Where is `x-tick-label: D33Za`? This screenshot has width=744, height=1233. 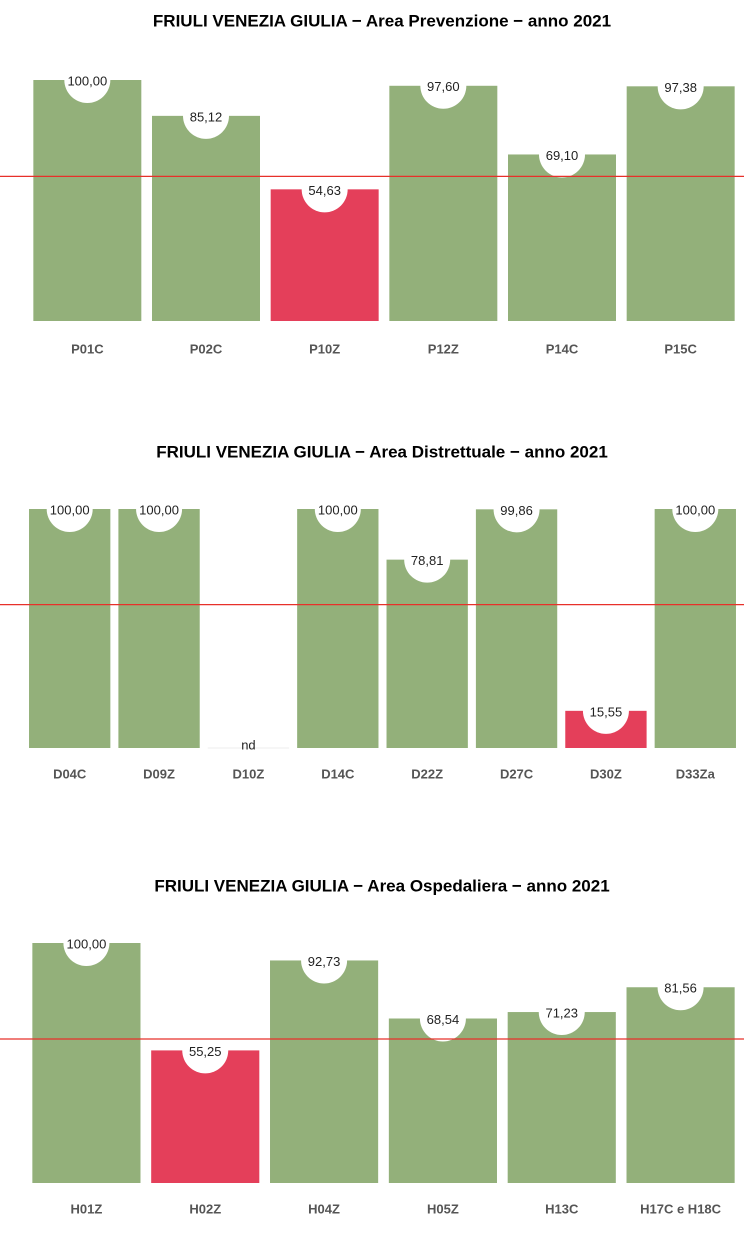
x-tick-label: D33Za is located at coordinates (696, 773).